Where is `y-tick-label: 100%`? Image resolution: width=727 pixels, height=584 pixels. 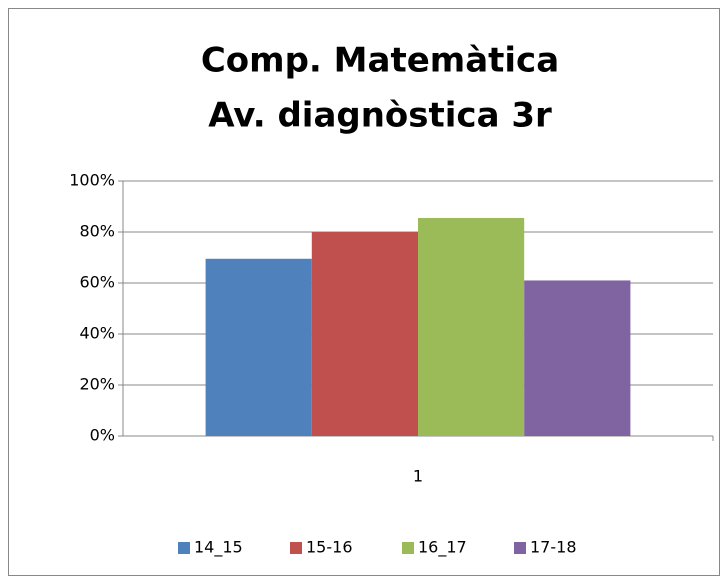
y-tick-label: 100% is located at coordinates (92, 180).